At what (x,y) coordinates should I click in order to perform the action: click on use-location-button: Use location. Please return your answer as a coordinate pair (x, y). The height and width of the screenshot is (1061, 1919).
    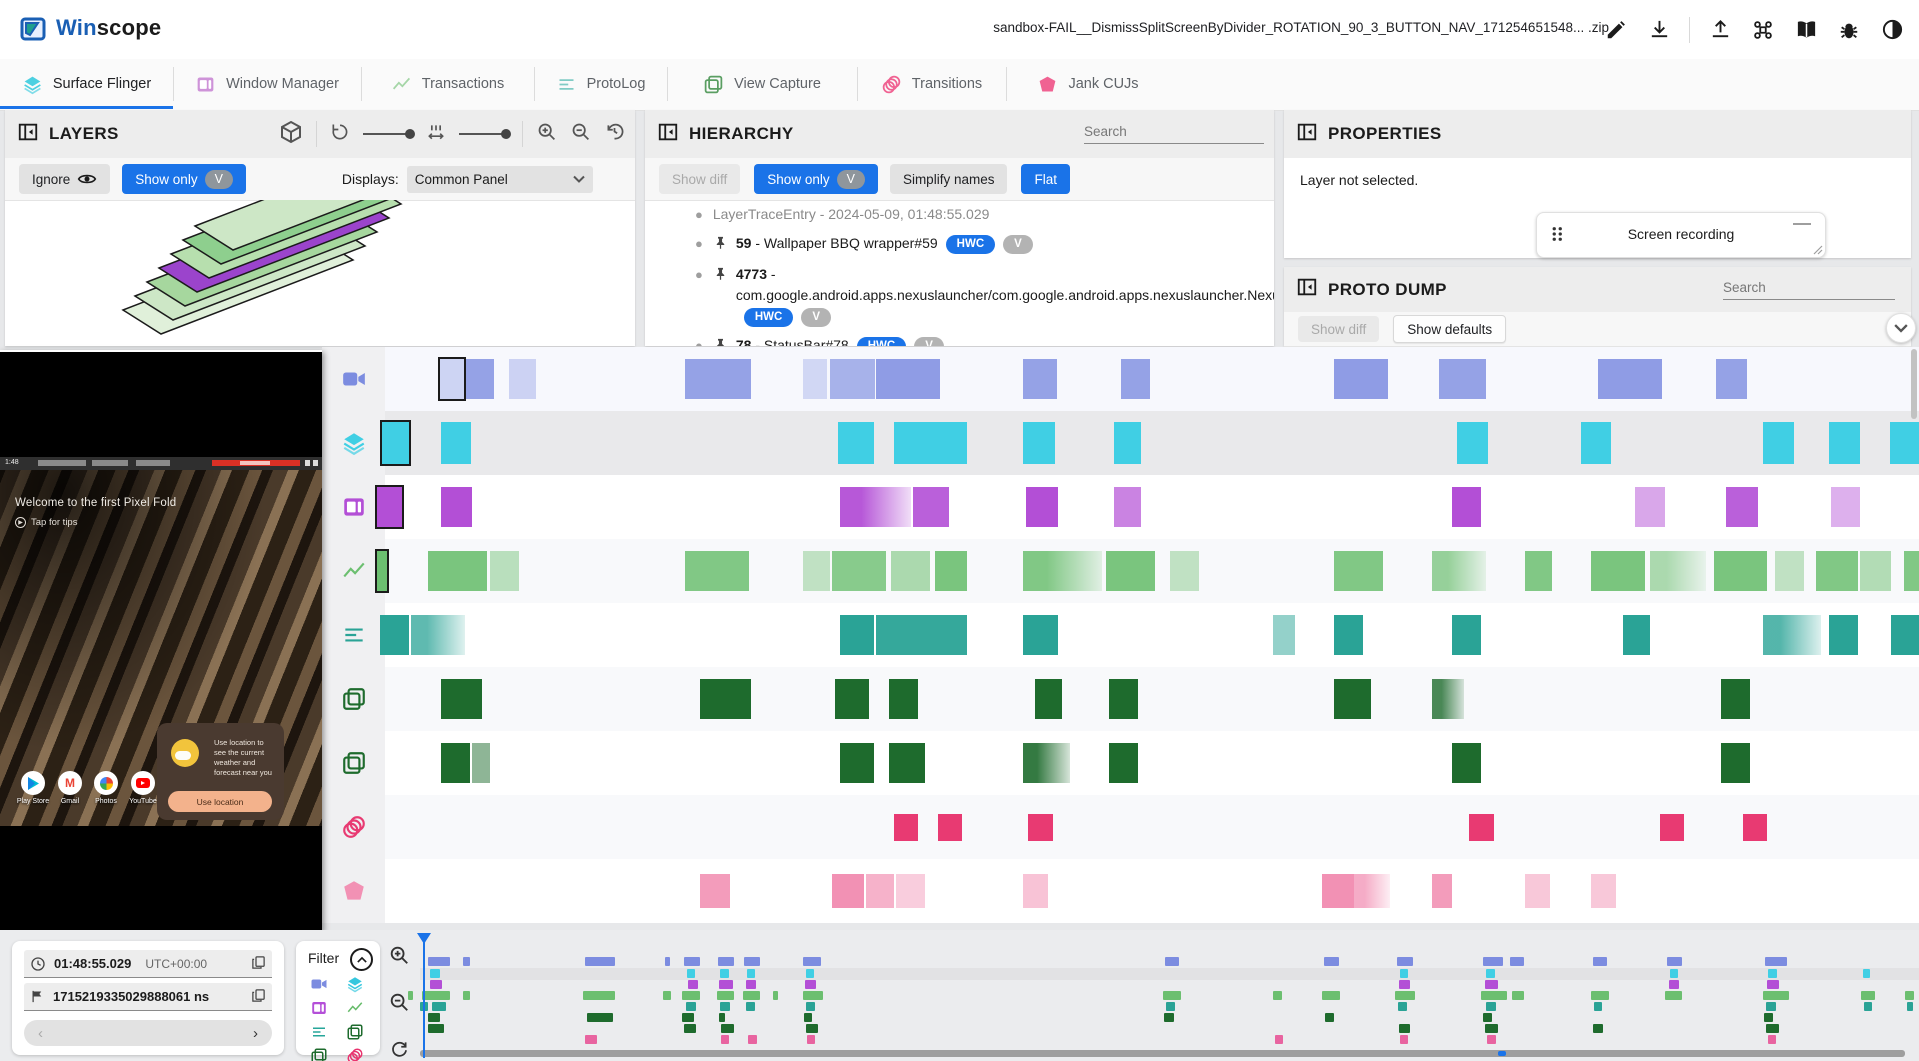
    Looking at the image, I should click on (220, 801).